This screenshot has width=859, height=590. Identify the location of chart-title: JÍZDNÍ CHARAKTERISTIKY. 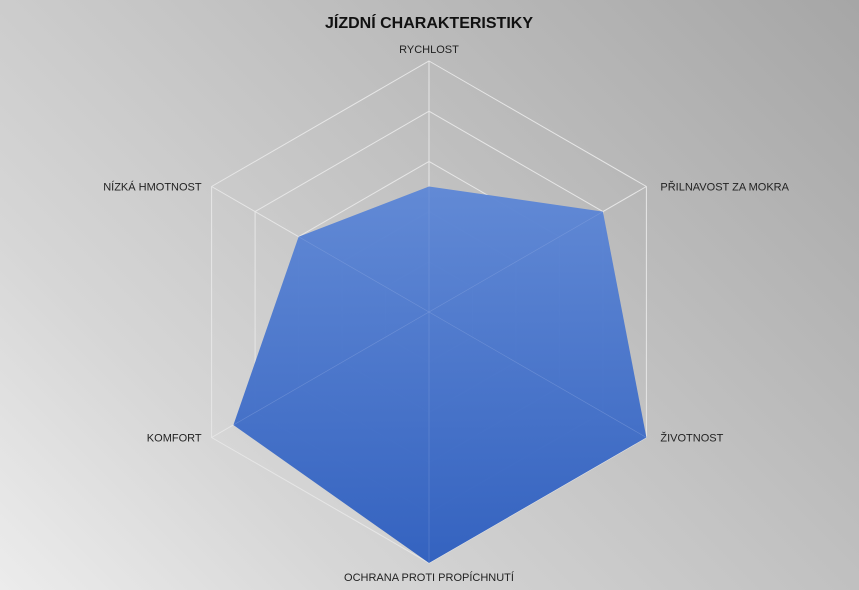
(429, 22).